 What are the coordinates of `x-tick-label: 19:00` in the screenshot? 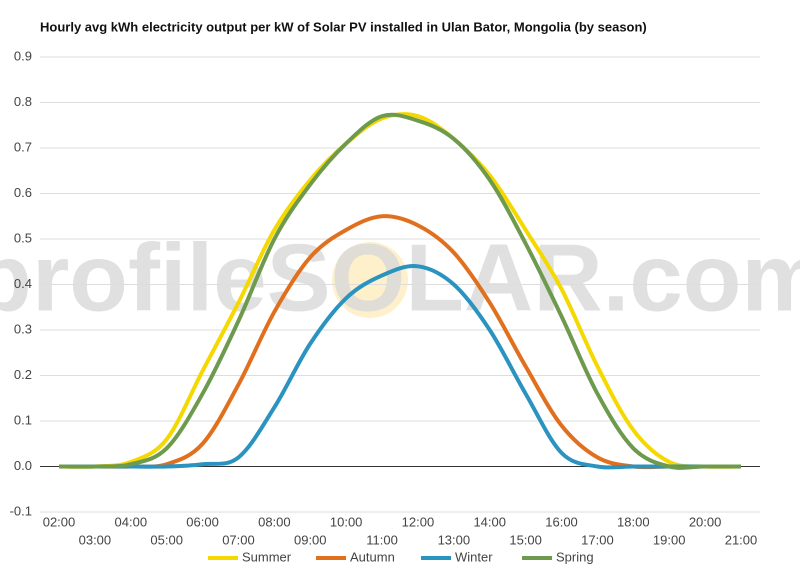 It's located at (669, 539).